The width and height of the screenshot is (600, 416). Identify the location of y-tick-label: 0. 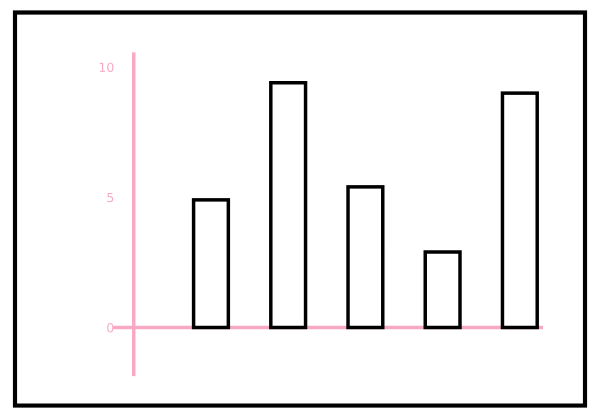
(110, 327).